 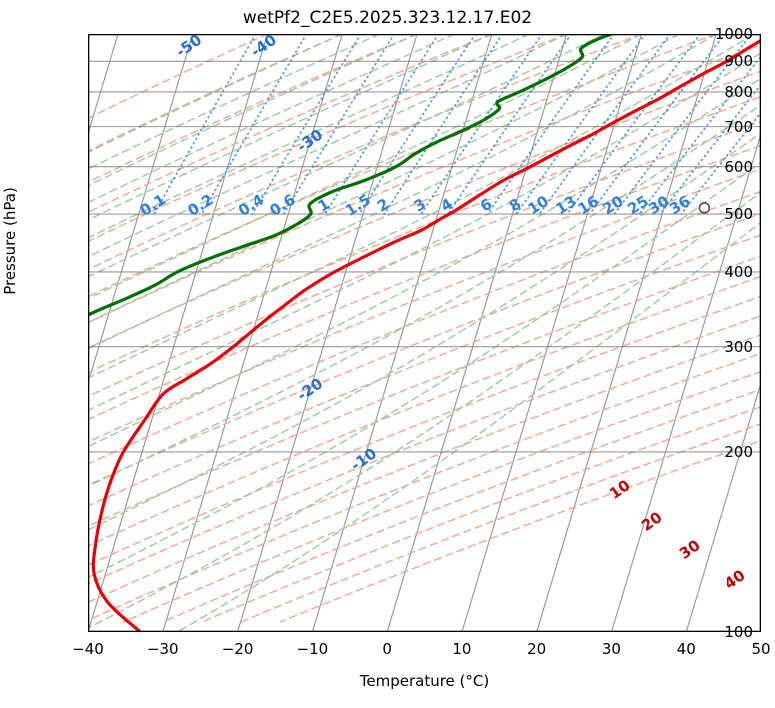 What do you see at coordinates (738, 346) in the screenshot?
I see `y-tick-300: 300` at bounding box center [738, 346].